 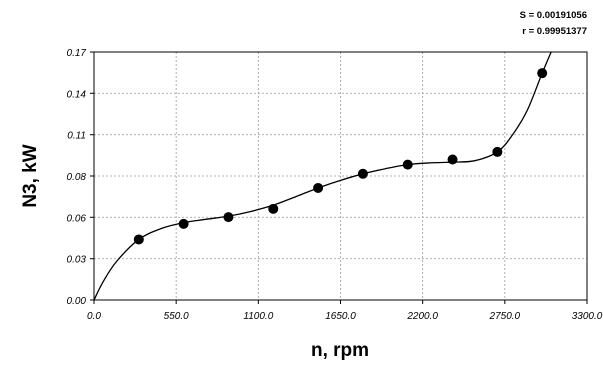 I want to click on x-tick-label: 3300.0, so click(x=587, y=316).